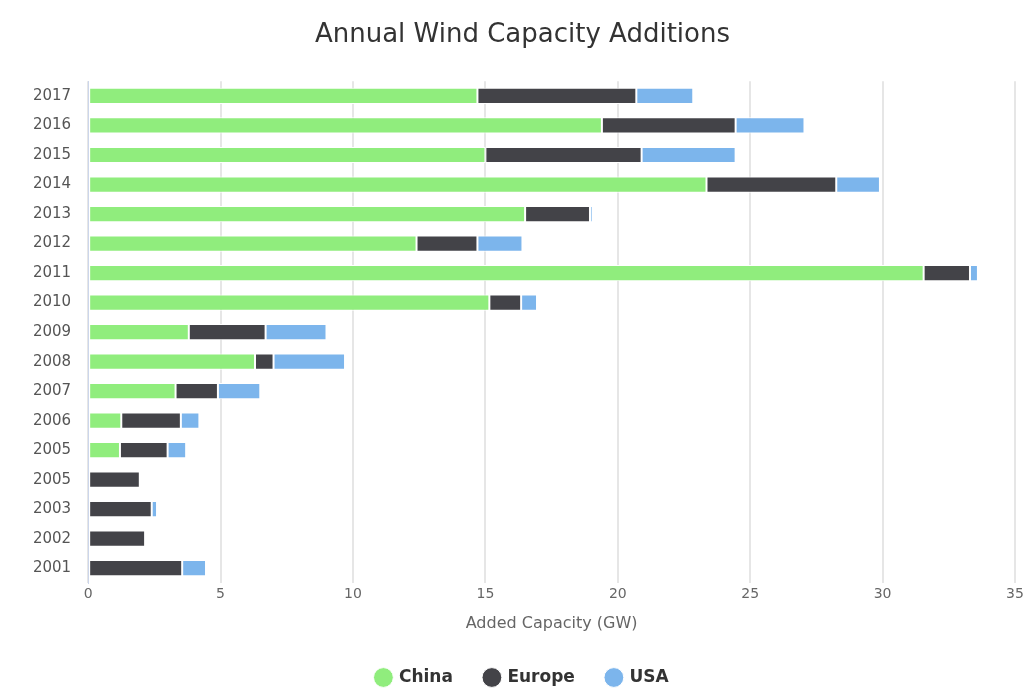 This screenshot has height=700, width=1029. I want to click on y-tick-label: 2001, so click(52, 567).